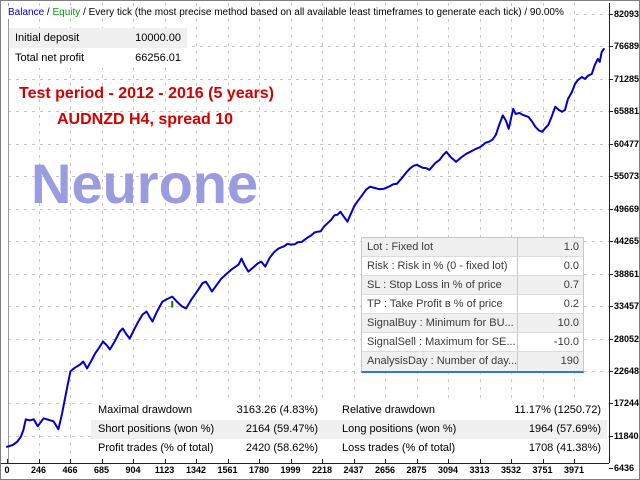 Image resolution: width=640 pixels, height=480 pixels. Describe the element at coordinates (627, 143) in the screenshot. I see `y-axis-label: 60477` at that location.